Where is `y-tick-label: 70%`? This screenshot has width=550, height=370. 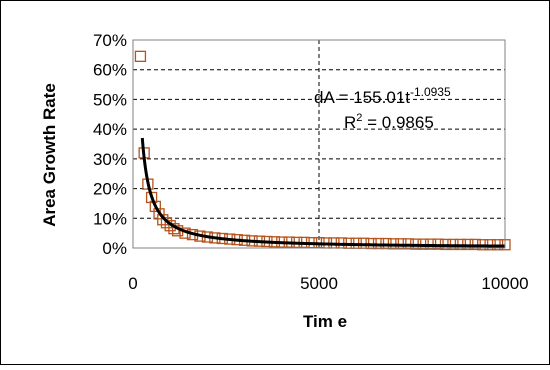 y-tick-label: 70% is located at coordinates (110, 40).